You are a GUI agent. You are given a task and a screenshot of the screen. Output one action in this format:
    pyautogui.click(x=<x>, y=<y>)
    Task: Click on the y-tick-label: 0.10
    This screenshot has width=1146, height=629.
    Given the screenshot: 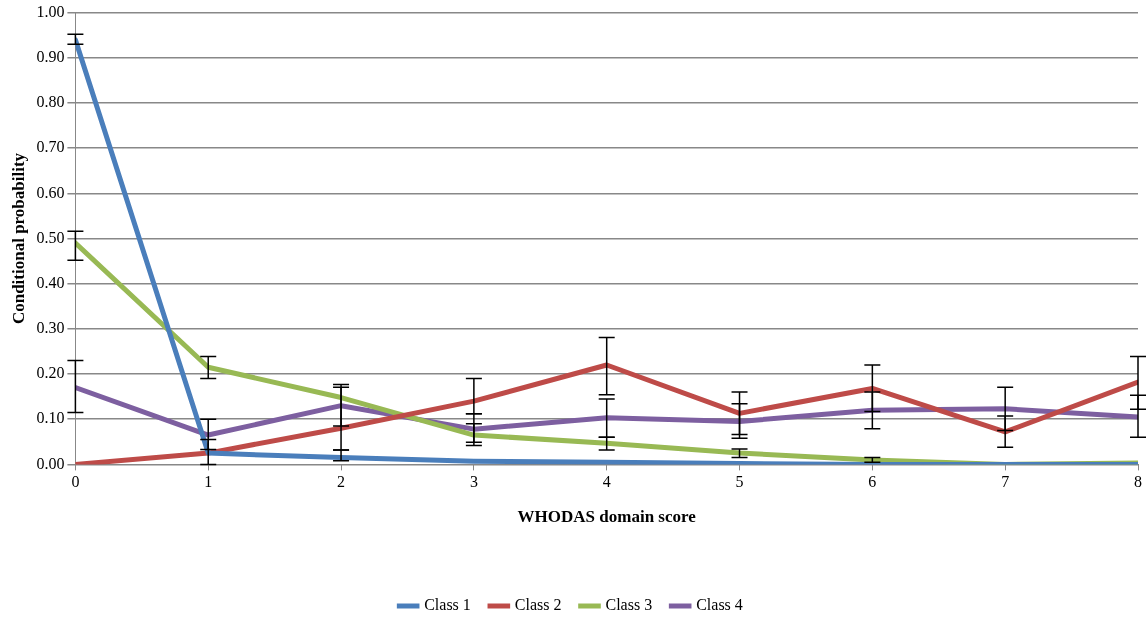 What is the action you would take?
    pyautogui.click(x=50, y=418)
    